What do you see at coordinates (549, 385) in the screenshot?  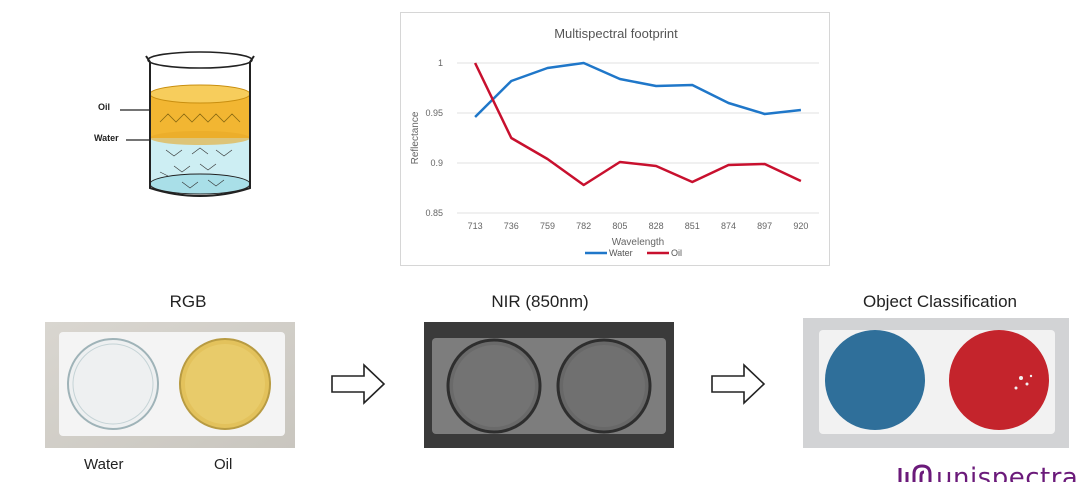 I see `nir-photo` at bounding box center [549, 385].